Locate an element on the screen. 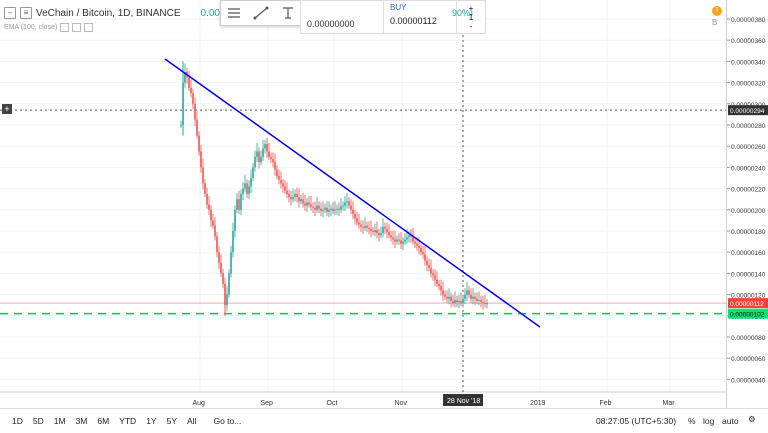 This screenshot has height=433, width=768. indicator-label: EMA (100, close) is located at coordinates (31, 27).